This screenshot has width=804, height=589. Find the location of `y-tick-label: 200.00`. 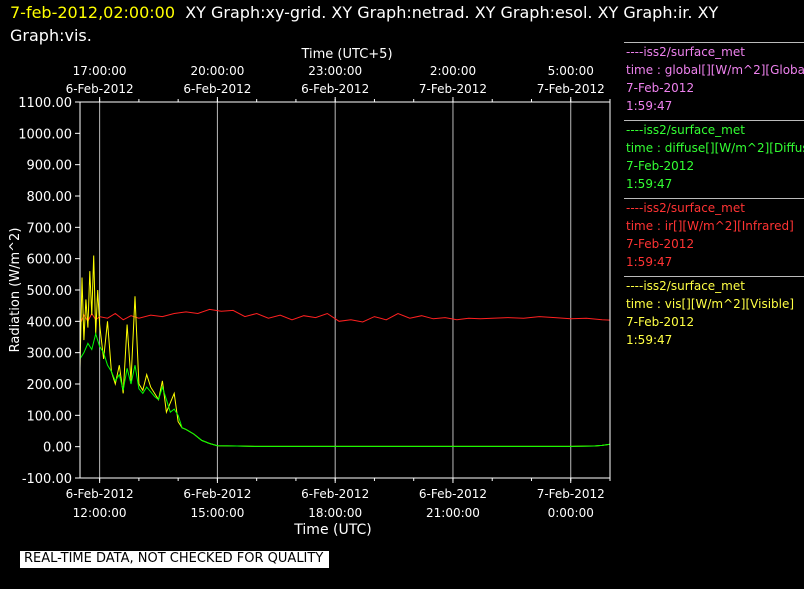

y-tick-label: 200.00 is located at coordinates (50, 385).